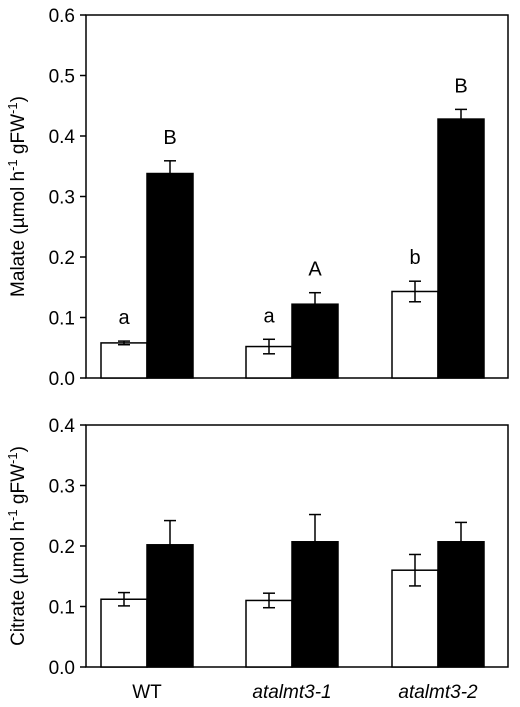 Image resolution: width=520 pixels, height=707 pixels. What do you see at coordinates (62, 668) in the screenshot?
I see `chart1-y-tick-label: 0.0` at bounding box center [62, 668].